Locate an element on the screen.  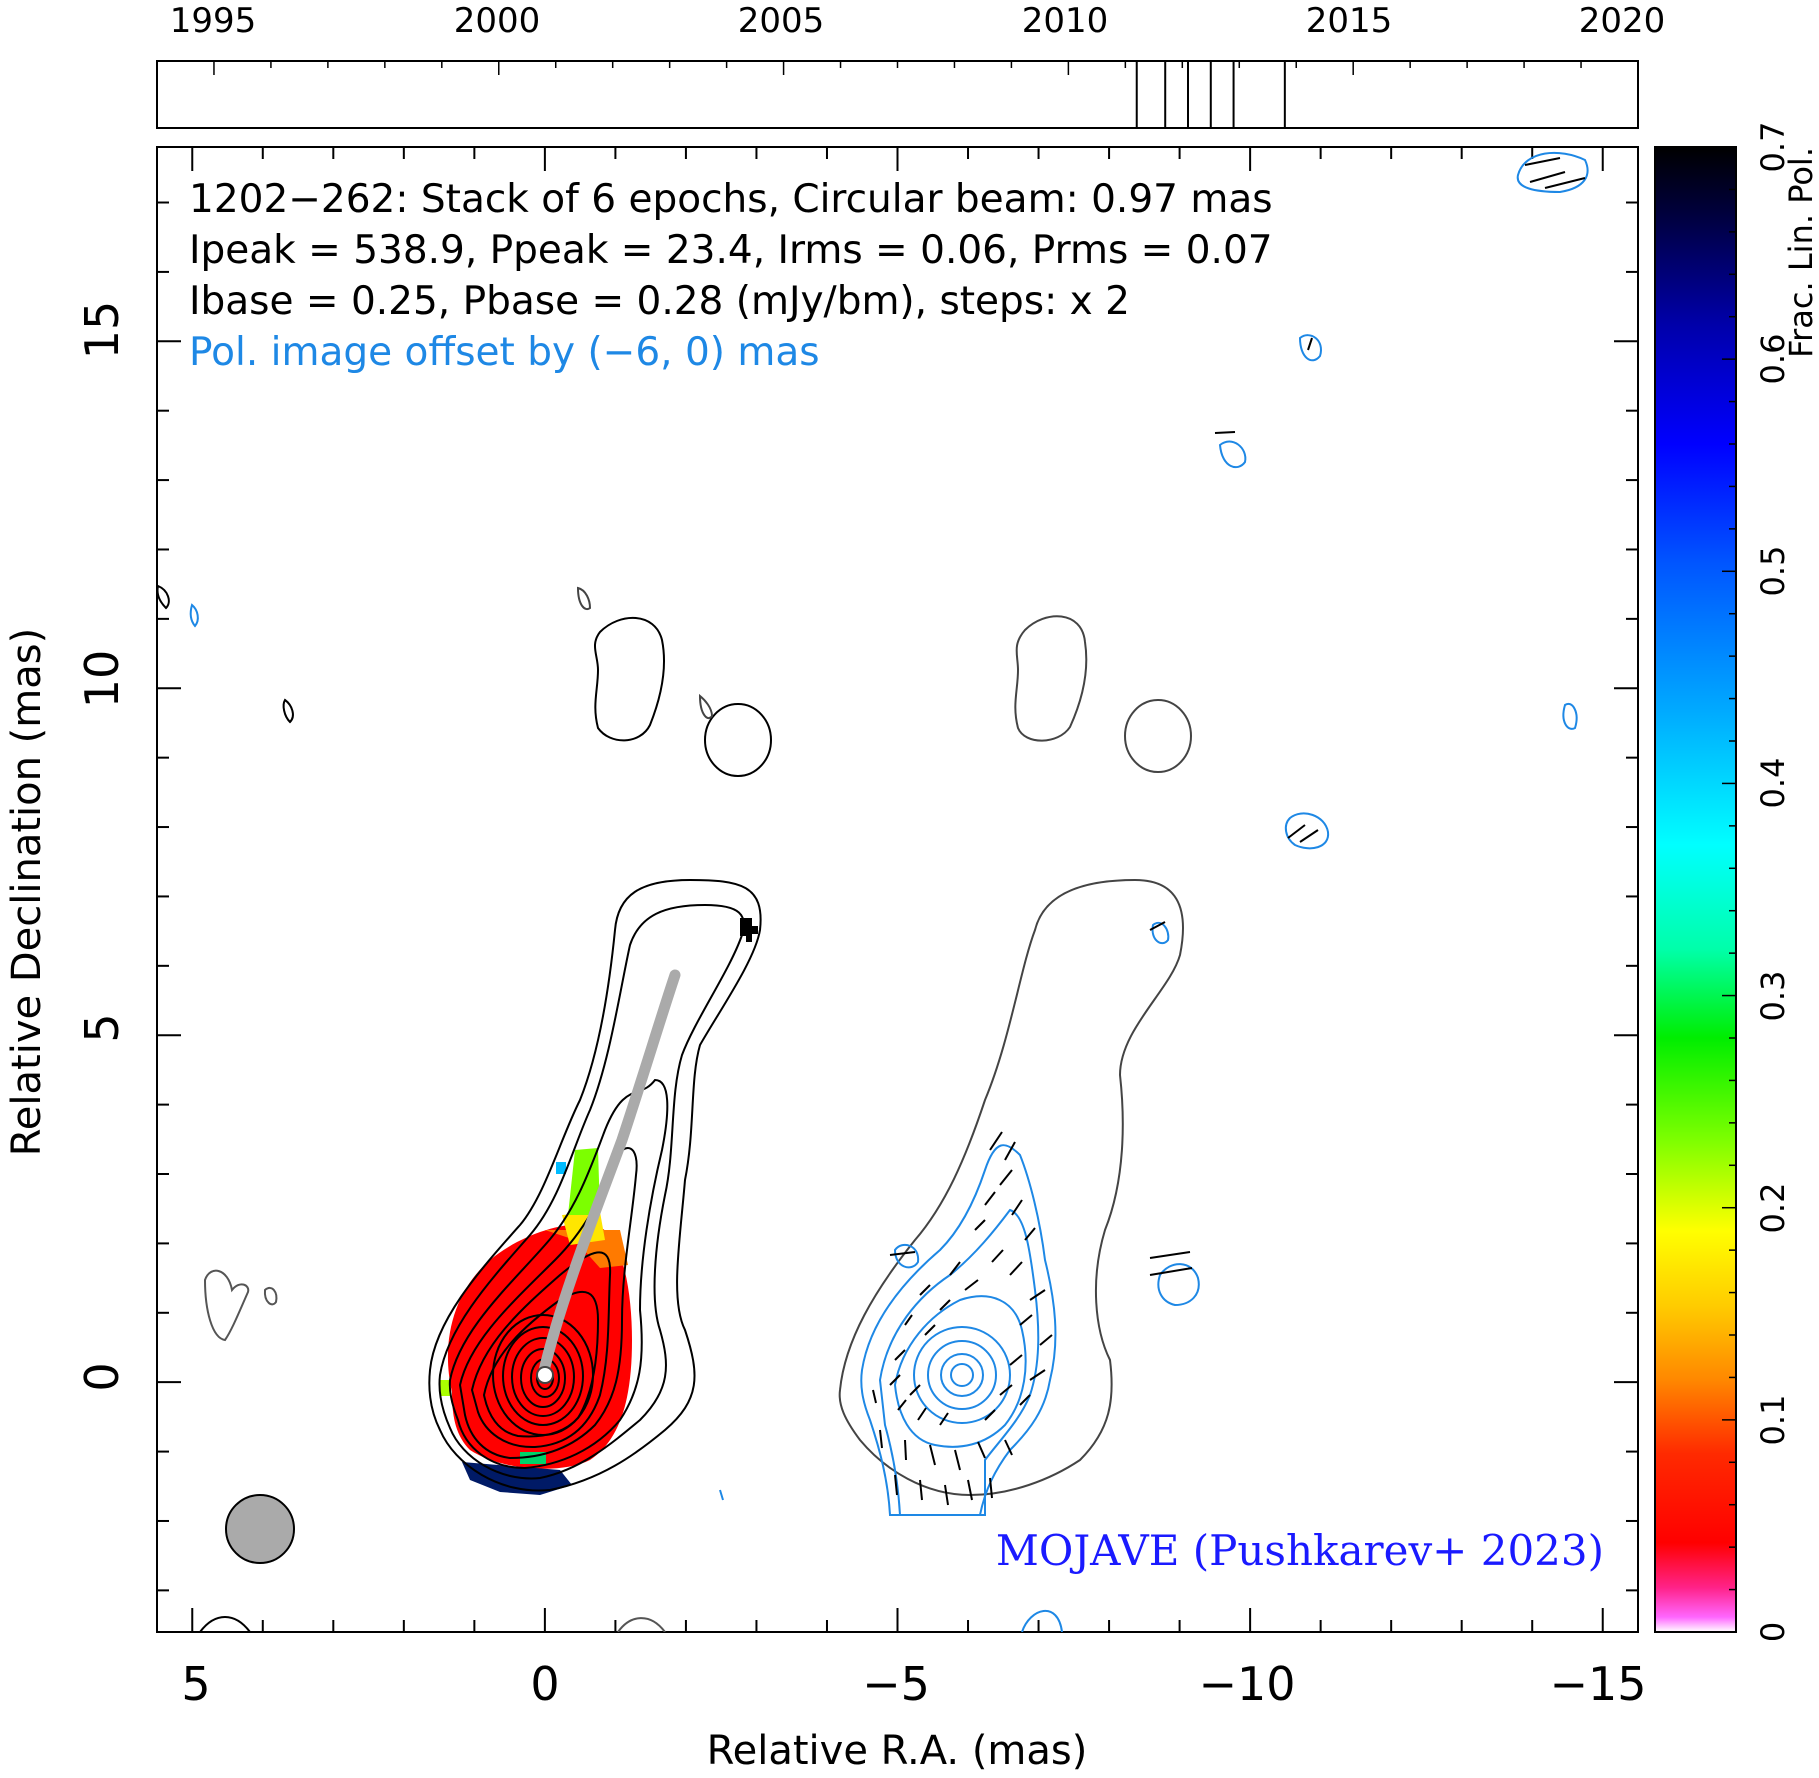
y-tick-label: 15 is located at coordinates (102, 330).